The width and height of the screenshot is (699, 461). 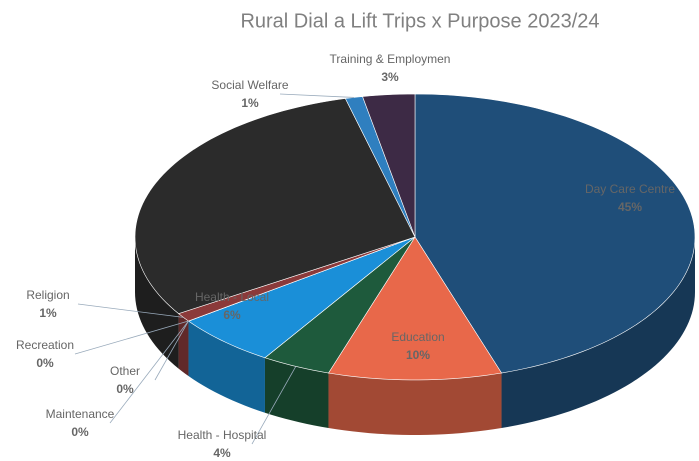 I want to click on slice-label: Education, so click(x=417, y=337).